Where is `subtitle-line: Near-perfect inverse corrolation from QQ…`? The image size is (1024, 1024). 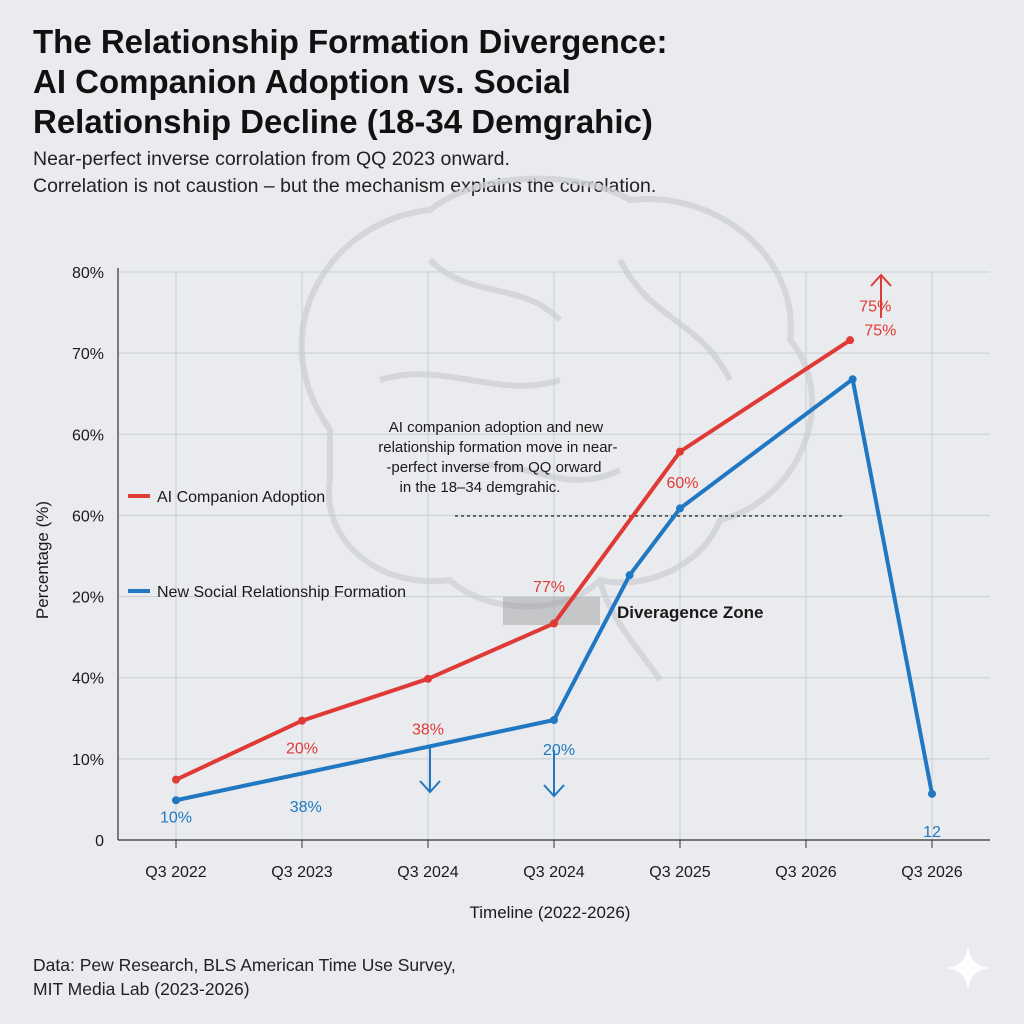 subtitle-line: Near-perfect inverse corrolation from QQ… is located at coordinates (271, 159).